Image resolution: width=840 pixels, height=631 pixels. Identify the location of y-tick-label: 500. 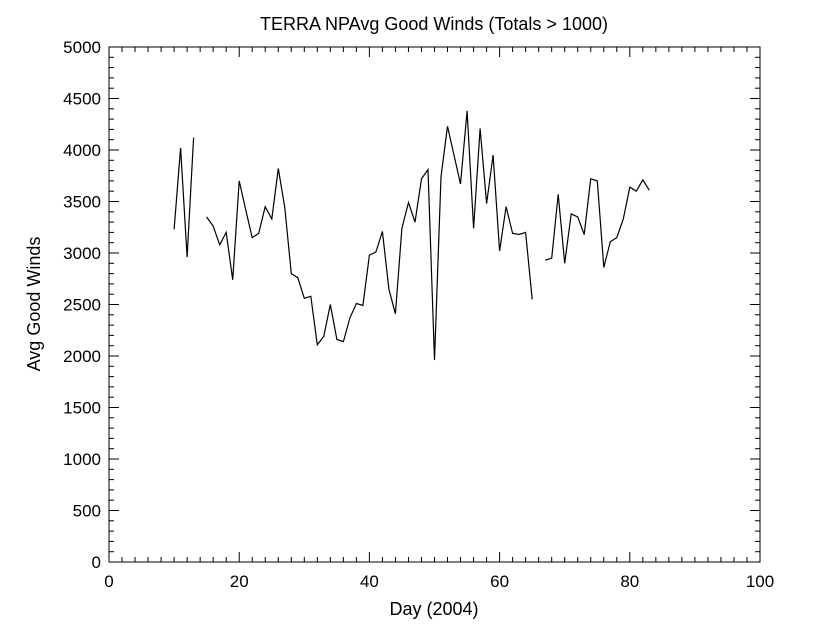
(87, 511).